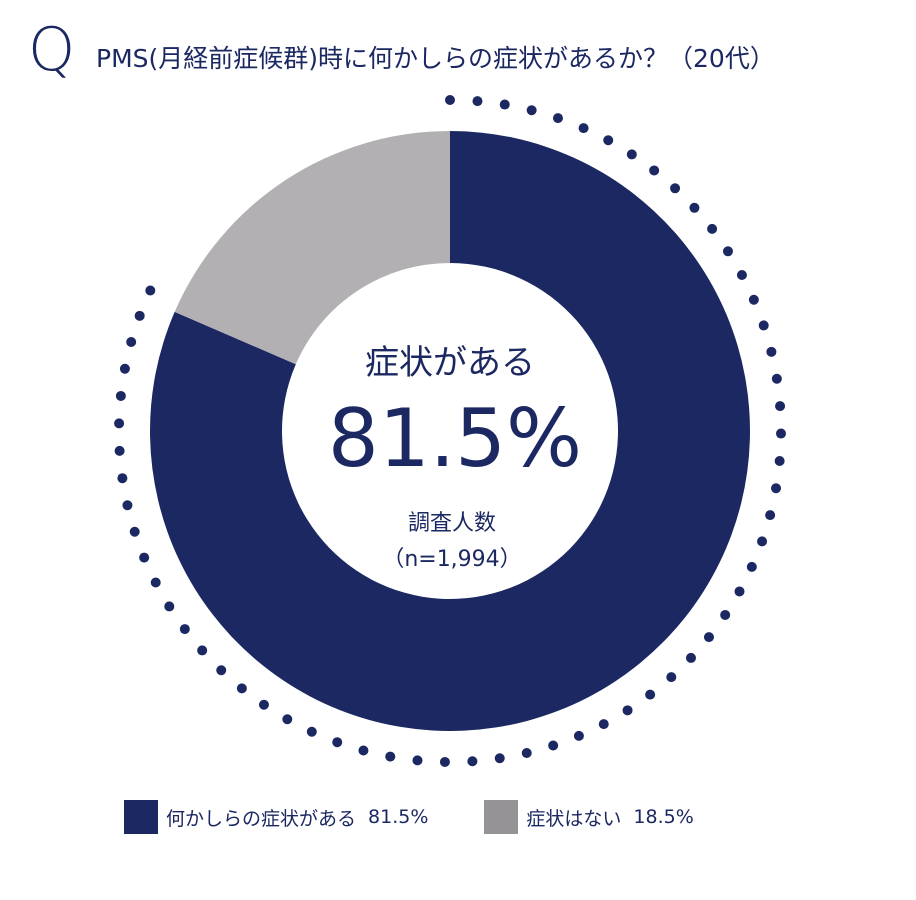  I want to click on center-label: 症状がある, so click(450, 363).